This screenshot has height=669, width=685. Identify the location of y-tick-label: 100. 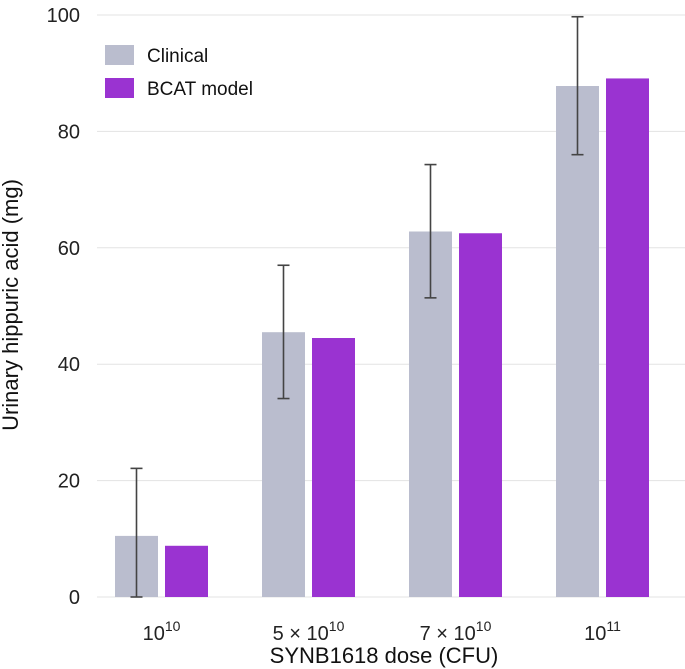
(63, 16).